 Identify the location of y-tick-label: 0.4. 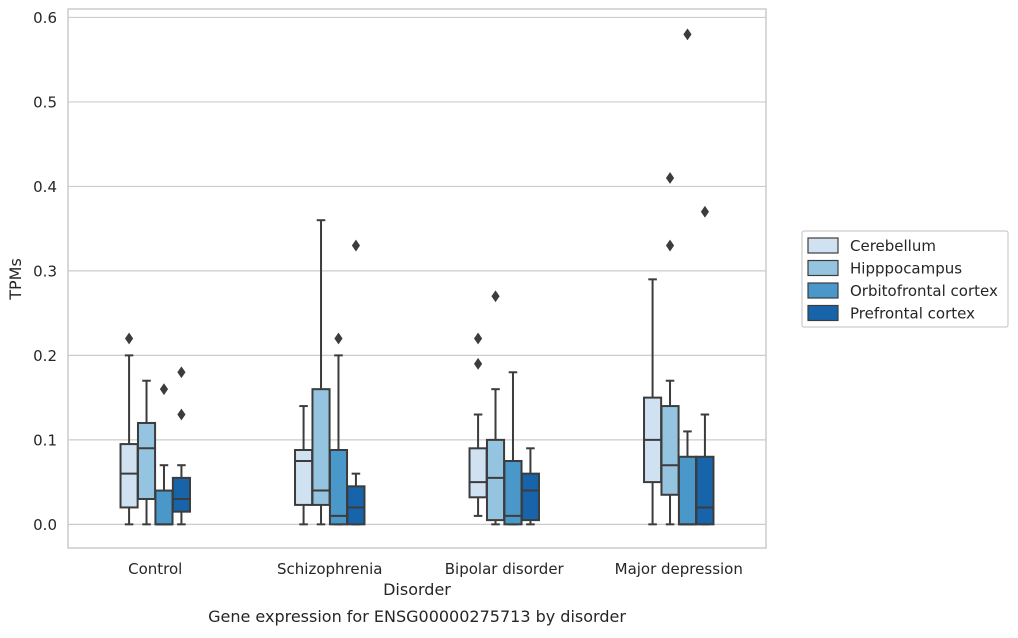
(45, 187).